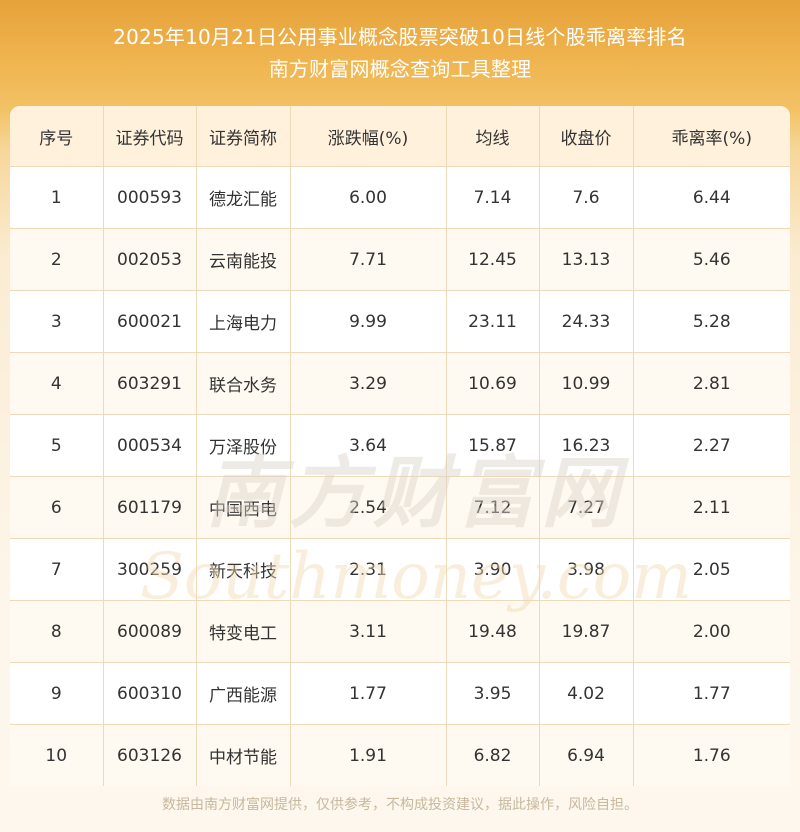  Describe the element at coordinates (711, 445) in the screenshot. I see `table-cell: 2.27` at that location.